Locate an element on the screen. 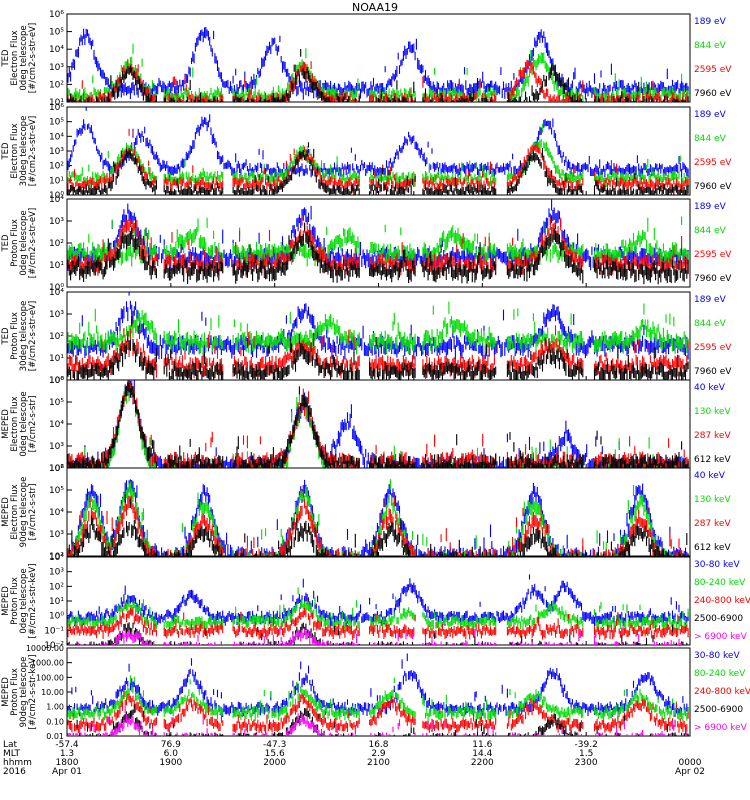 This screenshot has width=750, height=800. panel-2-ytick-label: 10⁵ is located at coordinates (56, 123).